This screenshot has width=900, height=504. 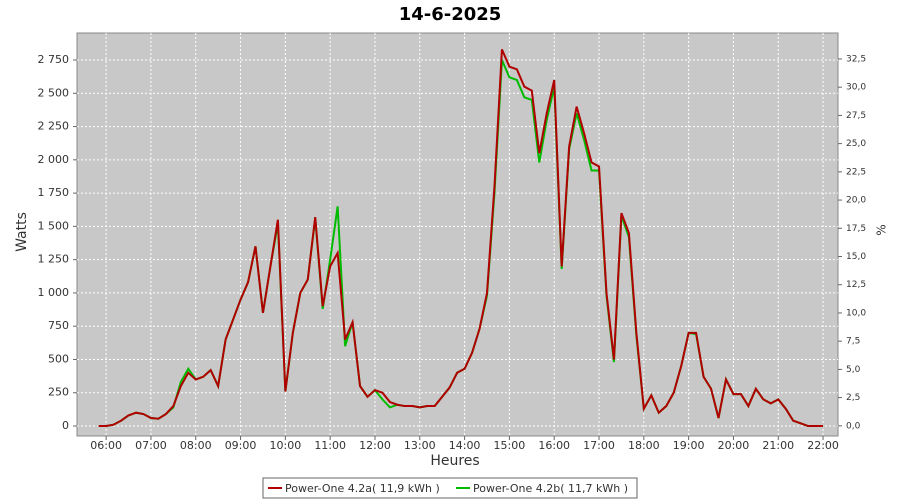 I want to click on y2-tick-label: 7,5, so click(x=853, y=342).